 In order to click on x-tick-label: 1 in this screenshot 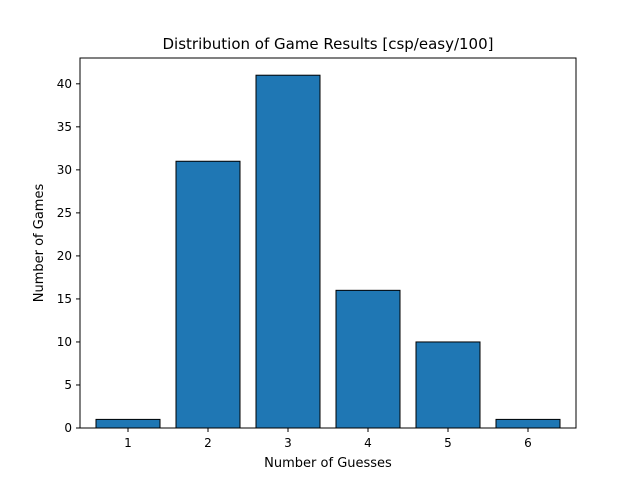, I will do `click(128, 443)`.